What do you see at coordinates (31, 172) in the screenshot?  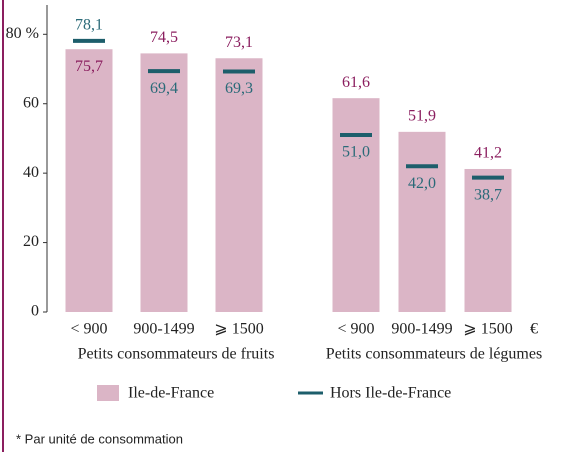 I see `y-tick-label: 40` at bounding box center [31, 172].